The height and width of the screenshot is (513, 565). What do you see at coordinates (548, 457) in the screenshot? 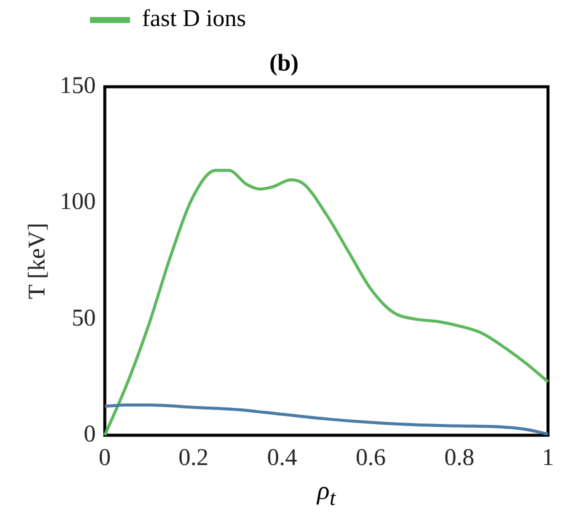
I see `x-tick-label: 1` at bounding box center [548, 457].